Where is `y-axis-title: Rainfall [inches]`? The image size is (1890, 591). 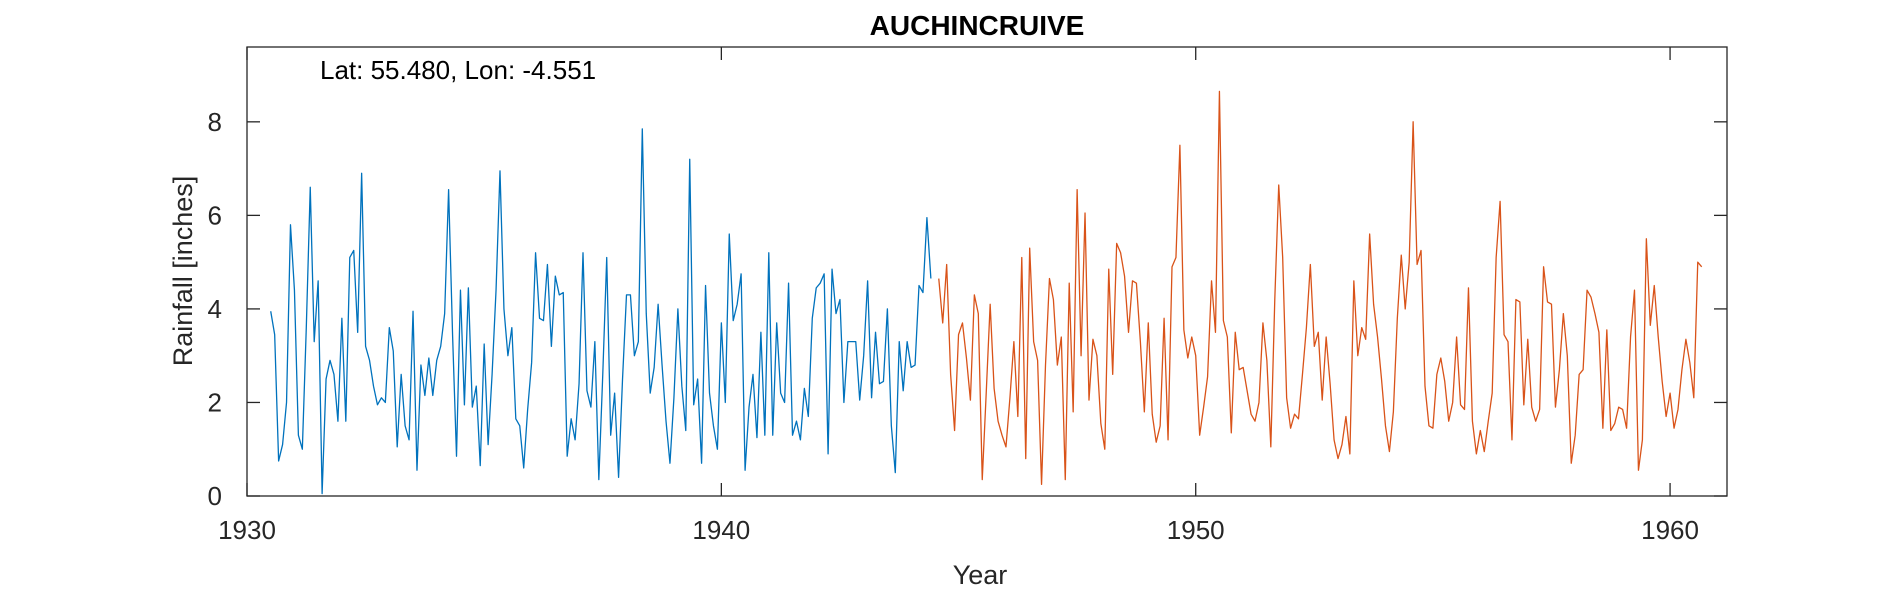 y-axis-title: Rainfall [inches] is located at coordinates (183, 271).